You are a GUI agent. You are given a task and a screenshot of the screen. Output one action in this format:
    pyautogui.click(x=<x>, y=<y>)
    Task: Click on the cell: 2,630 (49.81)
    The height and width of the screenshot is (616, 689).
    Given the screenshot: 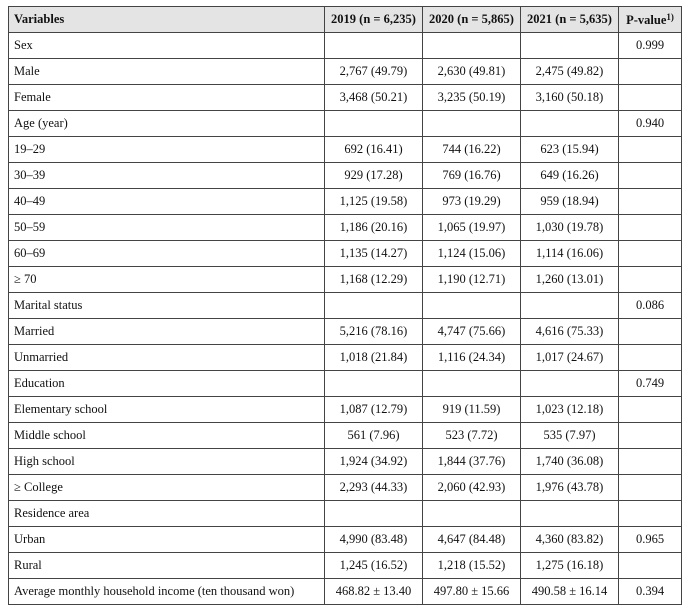 What is the action you would take?
    pyautogui.click(x=471, y=71)
    